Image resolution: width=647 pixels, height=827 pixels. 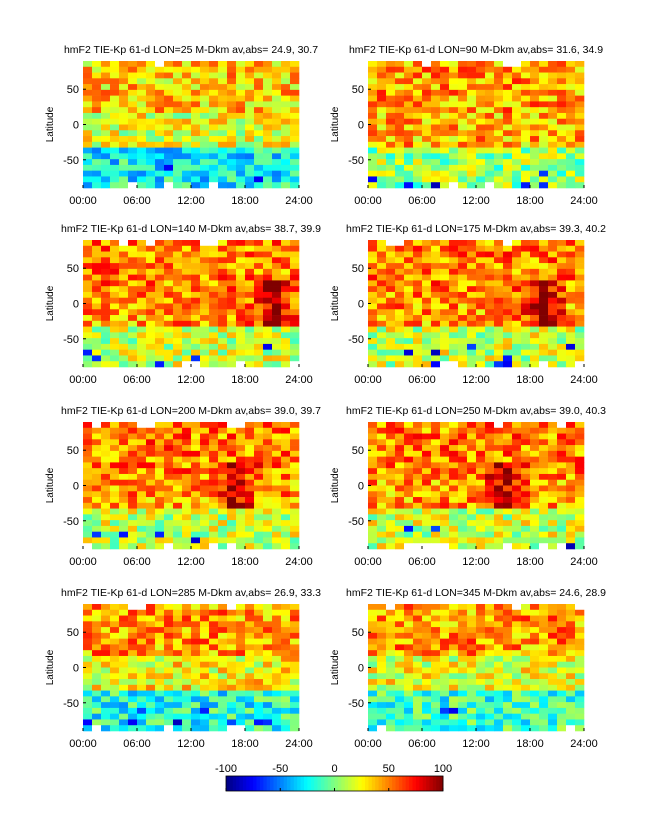 What do you see at coordinates (245, 562) in the screenshot?
I see `x-tick-label: 18:00` at bounding box center [245, 562].